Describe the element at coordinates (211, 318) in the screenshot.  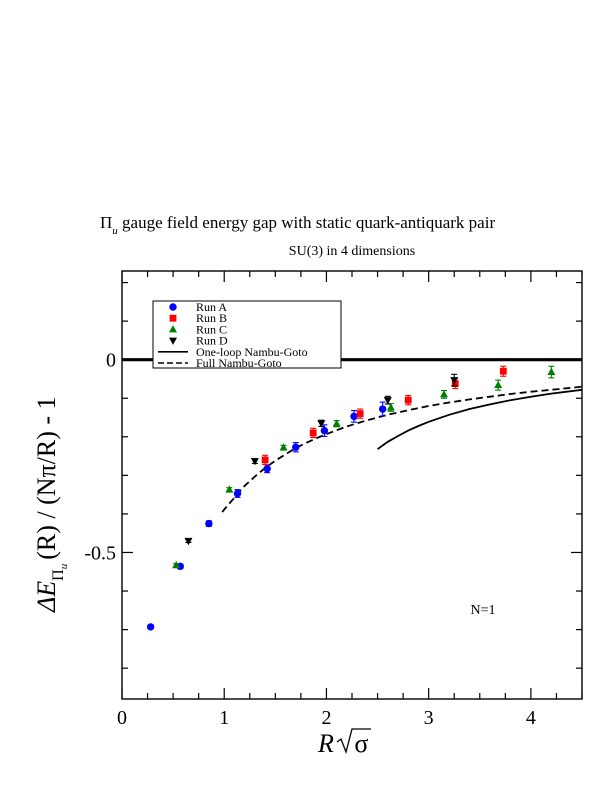
I see `legend-run-b-label: Run B` at that location.